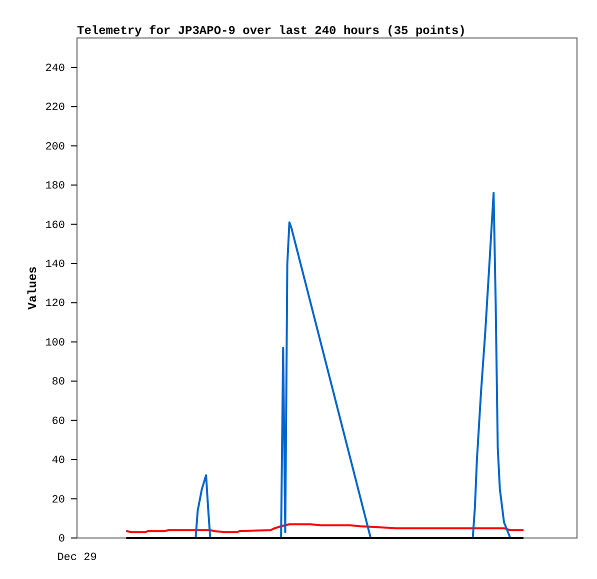  What do you see at coordinates (33, 288) in the screenshot?
I see `y-axis-title: Values` at bounding box center [33, 288].